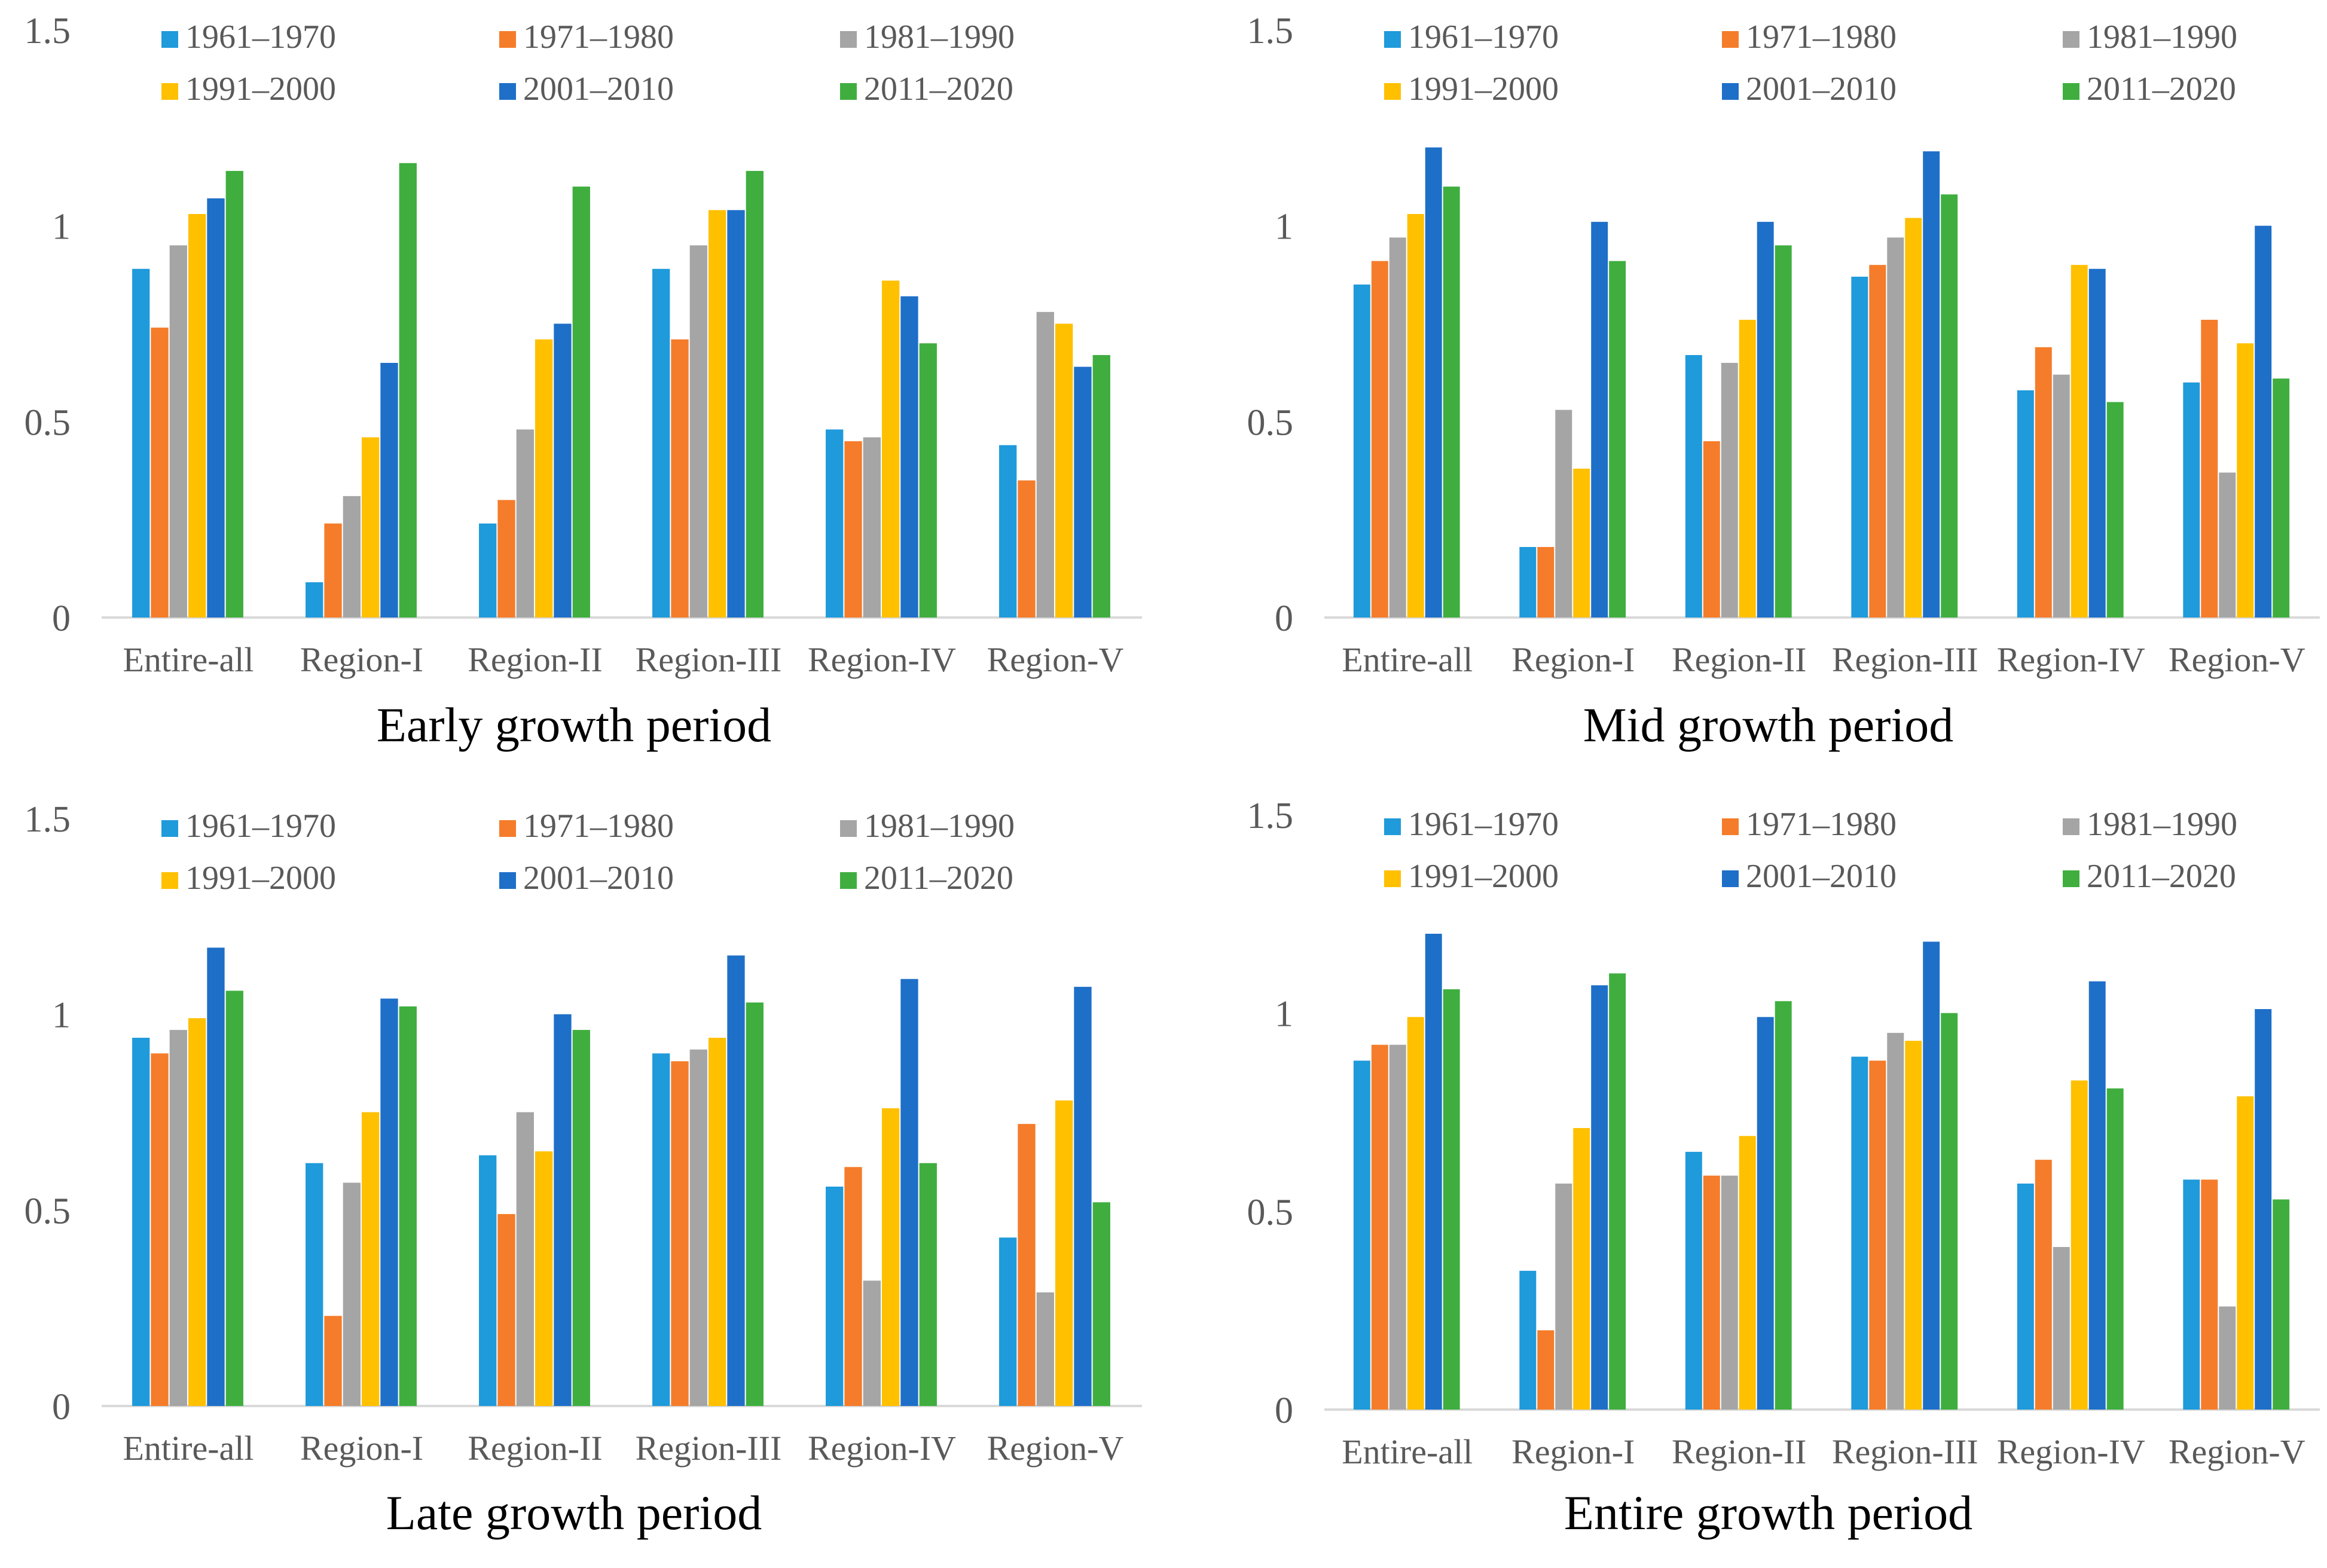 This screenshot has height=1568, width=2327. Describe the element at coordinates (48, 31) in the screenshot. I see `y-tick-label: 1.5` at that location.